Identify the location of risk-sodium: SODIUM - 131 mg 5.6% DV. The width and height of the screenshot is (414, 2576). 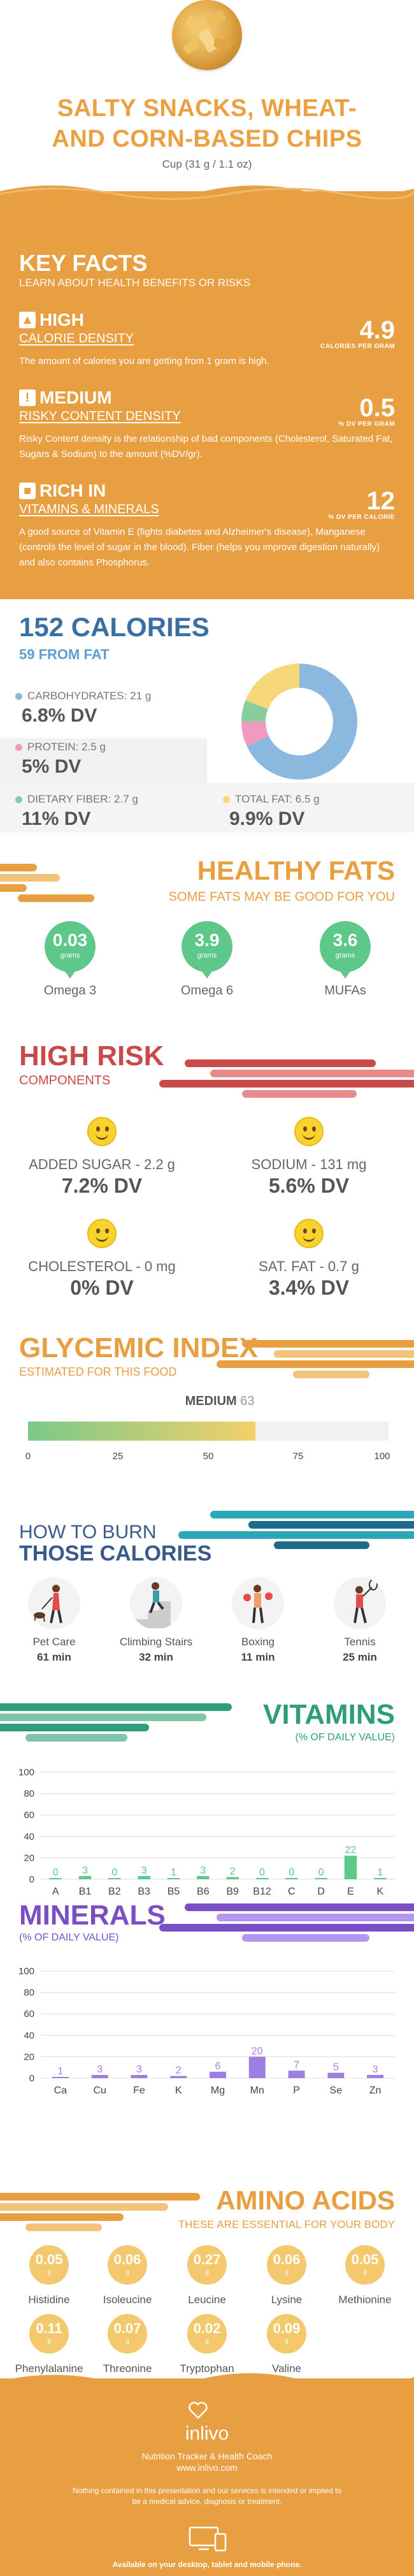
(308, 1157).